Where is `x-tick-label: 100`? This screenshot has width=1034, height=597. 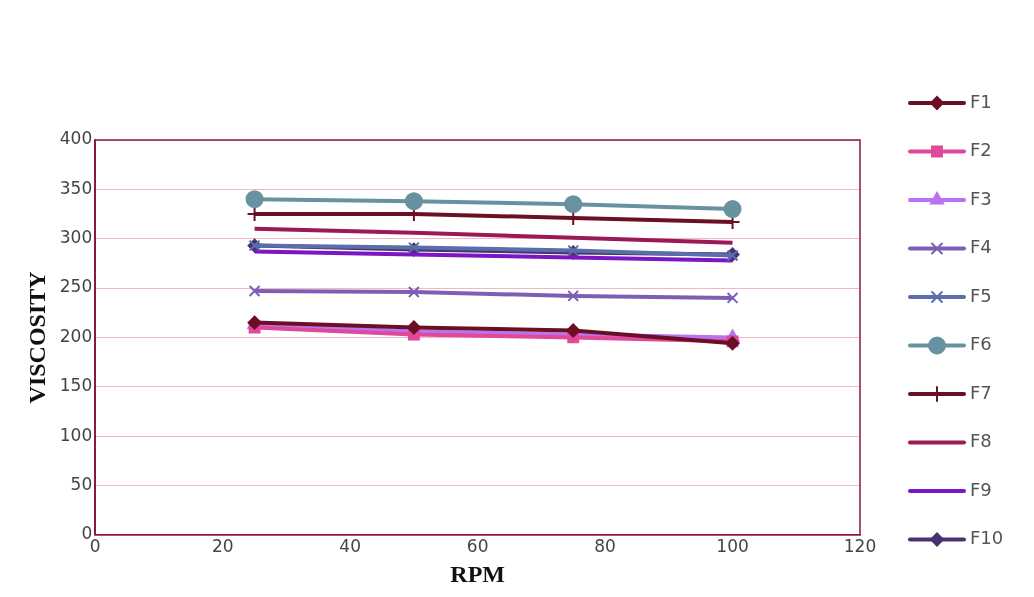
x-tick-label: 100 is located at coordinates (732, 546).